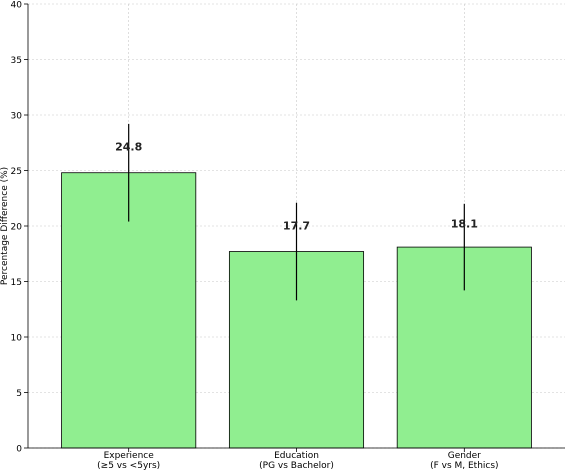 This screenshot has height=475, width=569. I want to click on y-tick-label: 0, so click(19, 450).